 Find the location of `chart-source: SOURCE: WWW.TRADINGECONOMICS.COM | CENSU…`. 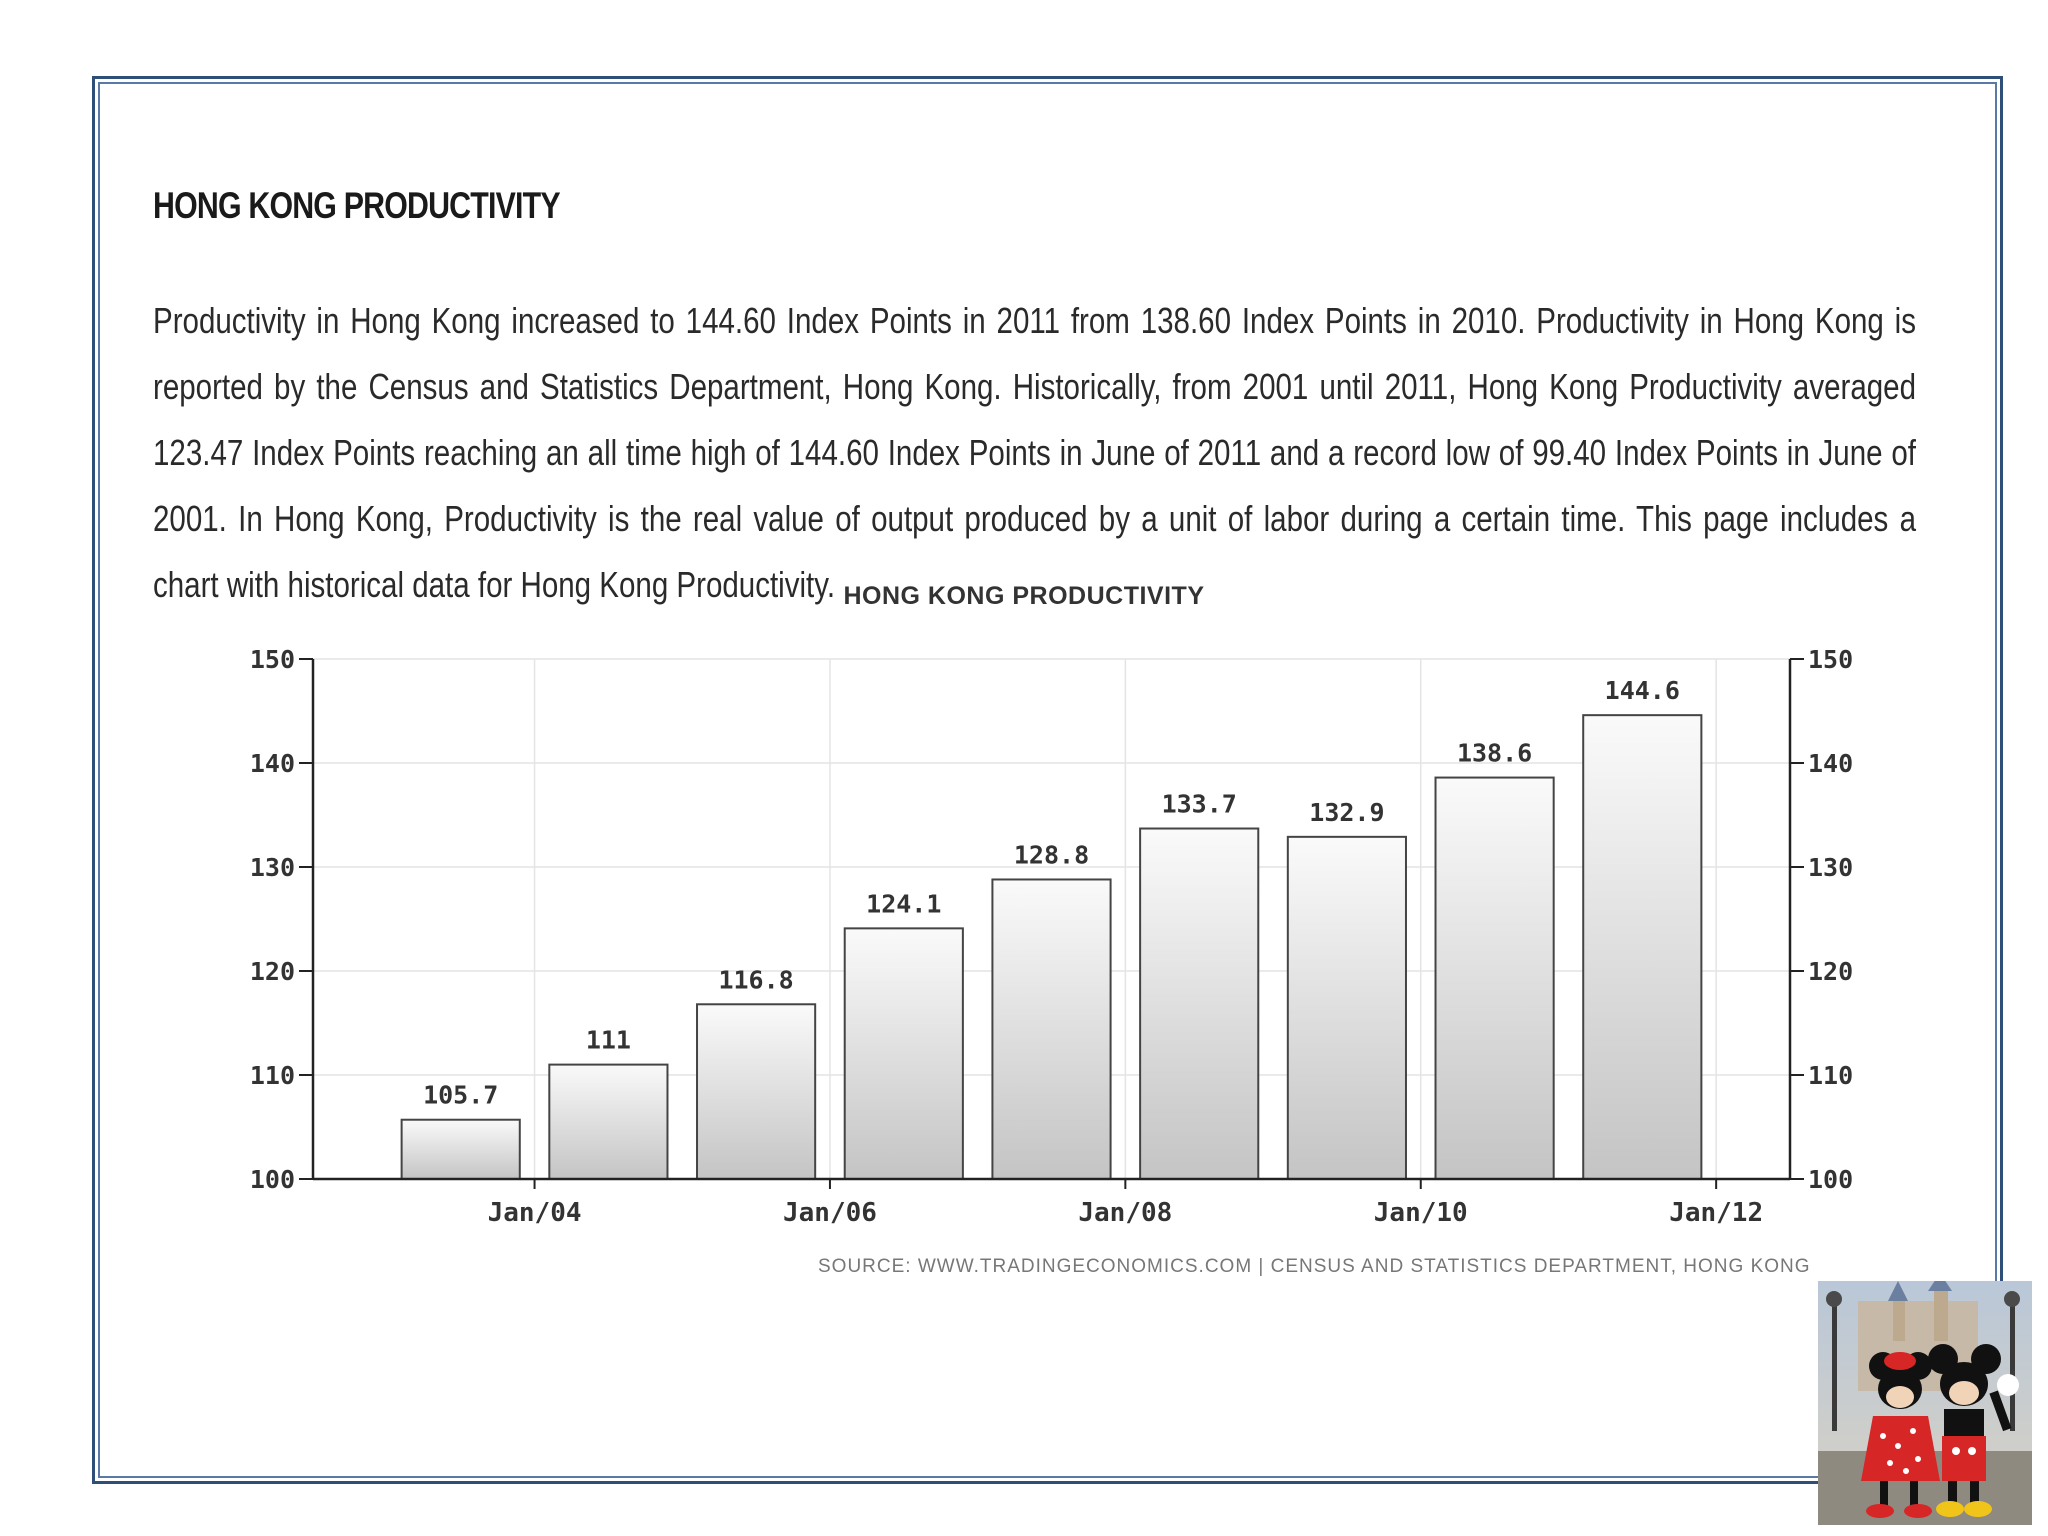

chart-source: SOURCE: WWW.TRADINGECONOMICS.COM | CENSU… is located at coordinates (1314, 1266).